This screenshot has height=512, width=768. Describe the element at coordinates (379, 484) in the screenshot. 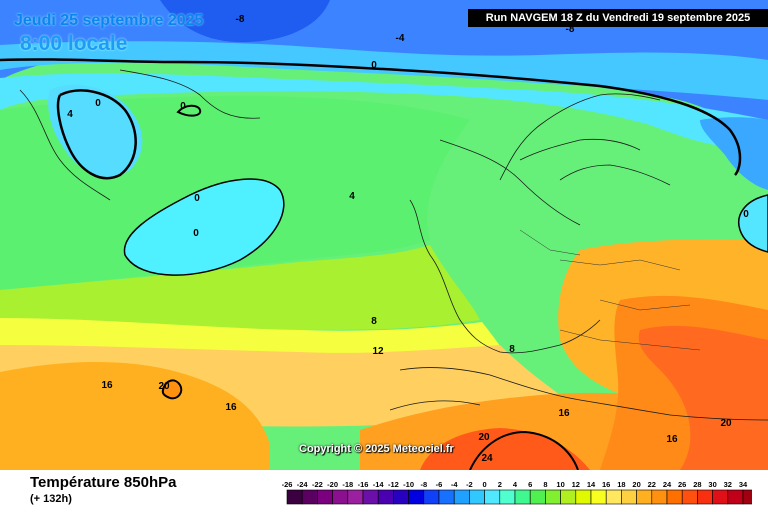

I see `scale-tick-label: -14` at that location.